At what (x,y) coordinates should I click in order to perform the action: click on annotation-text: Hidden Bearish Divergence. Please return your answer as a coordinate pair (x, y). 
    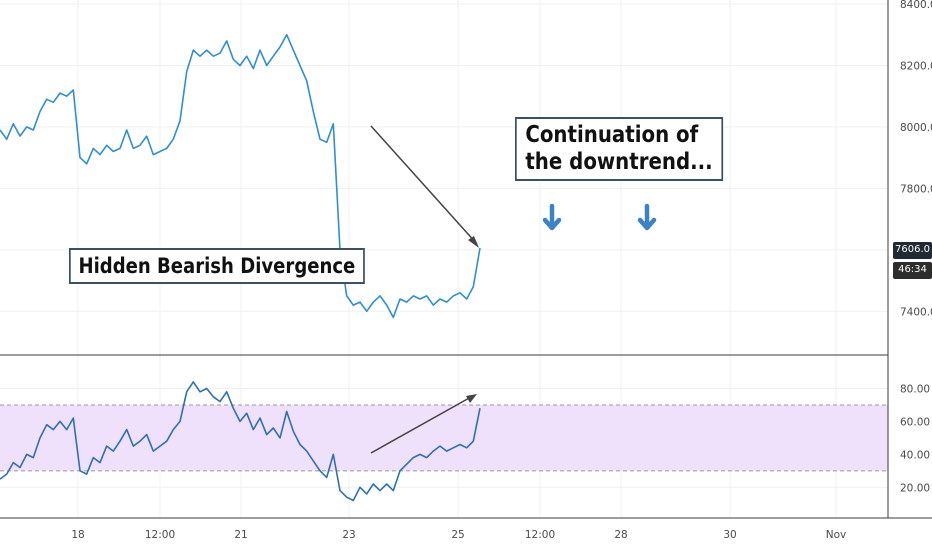
    Looking at the image, I should click on (217, 266).